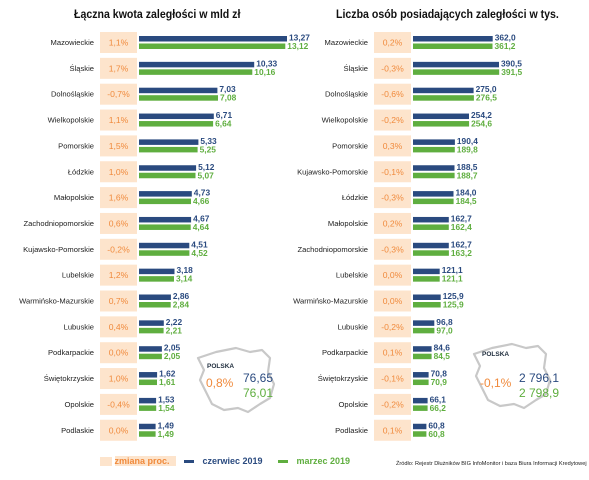 The height and width of the screenshot is (480, 589). Describe the element at coordinates (185, 270) in the screenshot. I see `left-value-june: 3,18` at that location.